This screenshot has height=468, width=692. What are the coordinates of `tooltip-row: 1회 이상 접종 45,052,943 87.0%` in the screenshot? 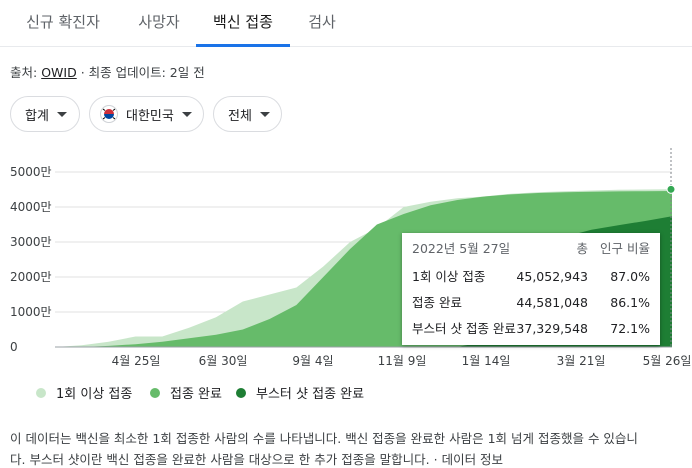 It's located at (532, 277).